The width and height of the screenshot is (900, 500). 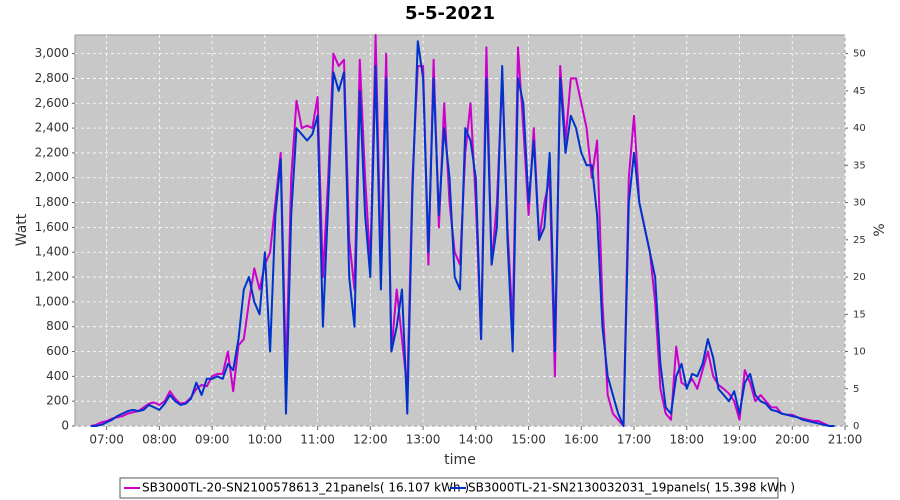 What do you see at coordinates (57, 351) in the screenshot?
I see `y-tick-label: 600` at bounding box center [57, 351].